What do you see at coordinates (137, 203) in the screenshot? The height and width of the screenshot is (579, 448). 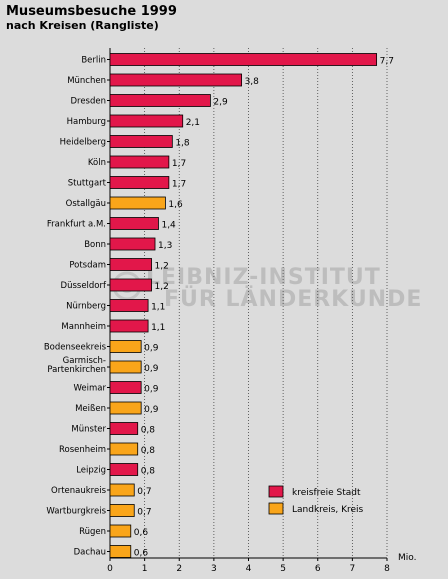 I see `bar-Ostallgäu` at bounding box center [137, 203].